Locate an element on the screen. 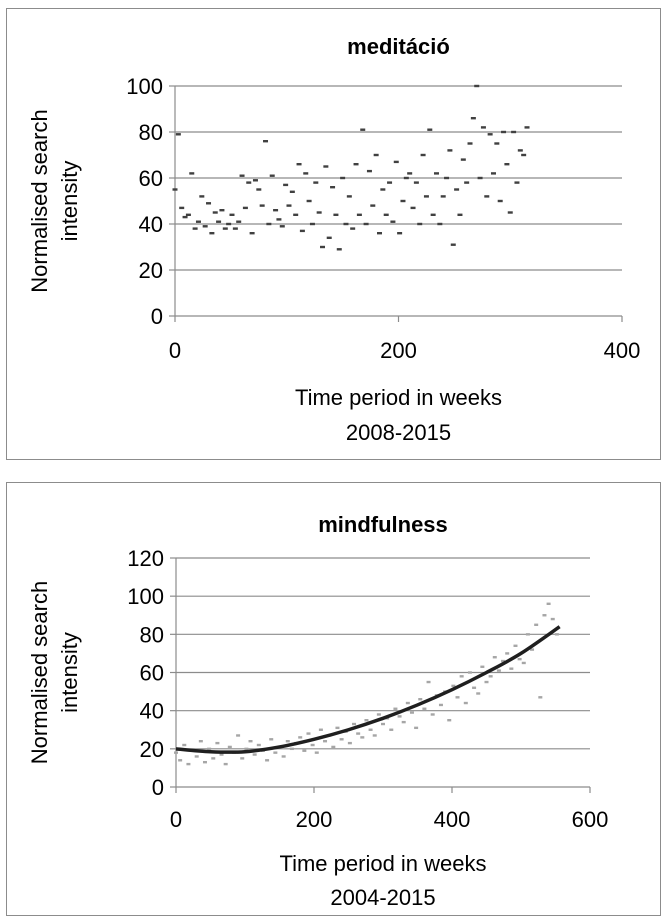  y-axis-label: Normalised search intensity is located at coordinates (54, 672).